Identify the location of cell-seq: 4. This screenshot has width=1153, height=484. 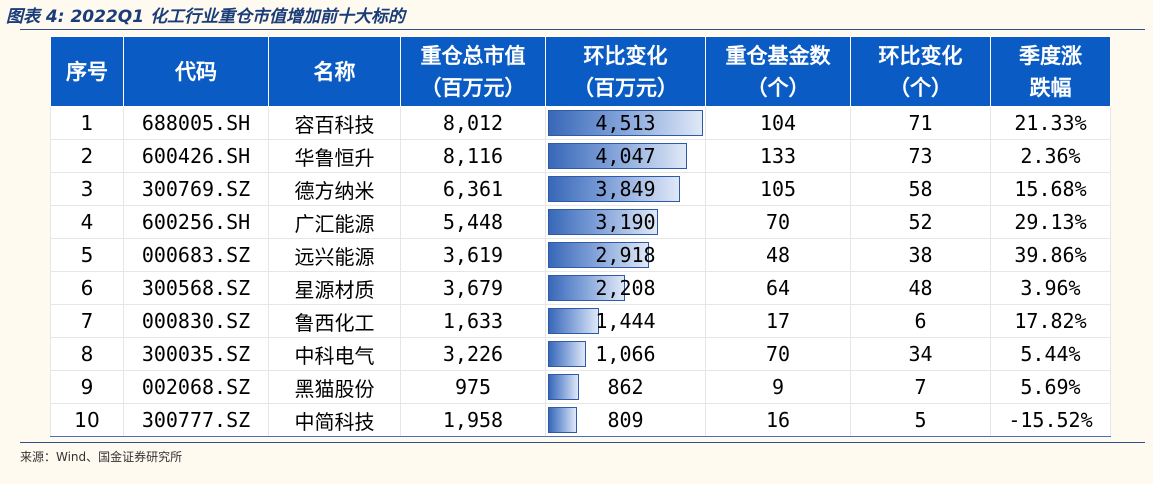
(87, 222).